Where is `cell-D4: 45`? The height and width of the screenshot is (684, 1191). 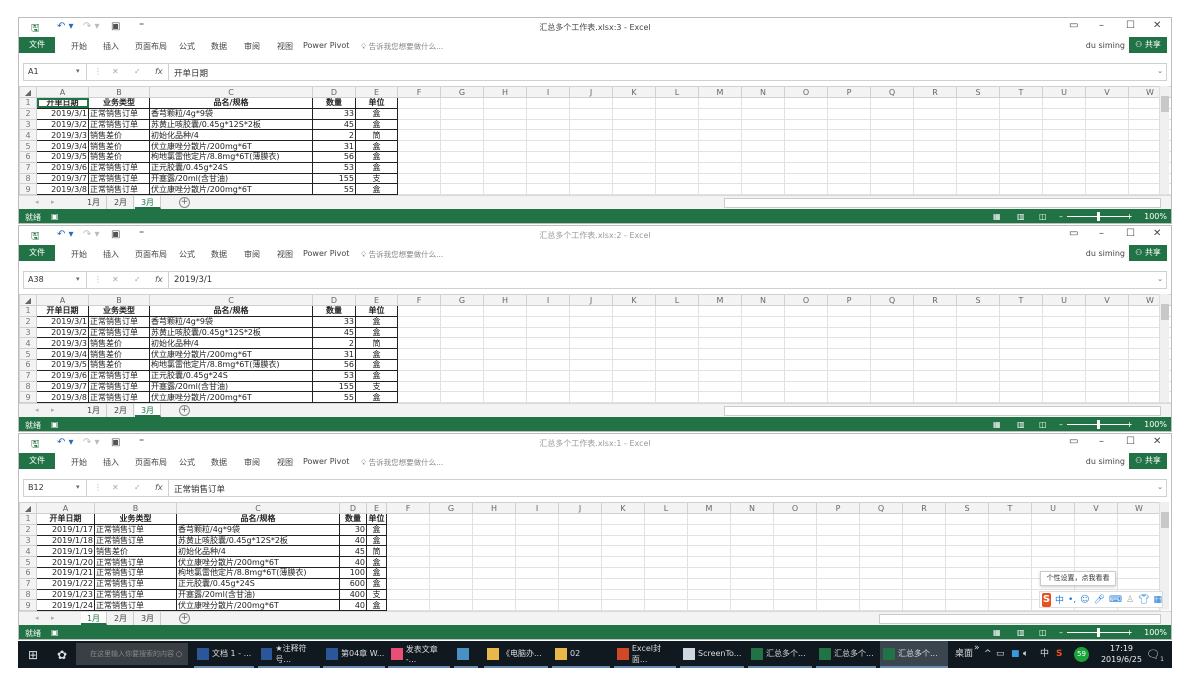
cell-D4: 45 is located at coordinates (353, 551).